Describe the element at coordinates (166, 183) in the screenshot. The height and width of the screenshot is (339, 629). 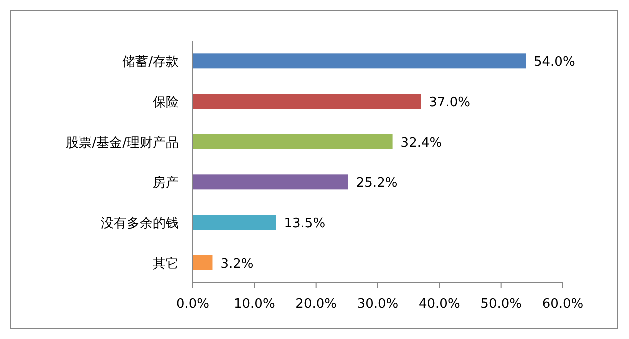
I see `y-tick-label: 房产` at that location.